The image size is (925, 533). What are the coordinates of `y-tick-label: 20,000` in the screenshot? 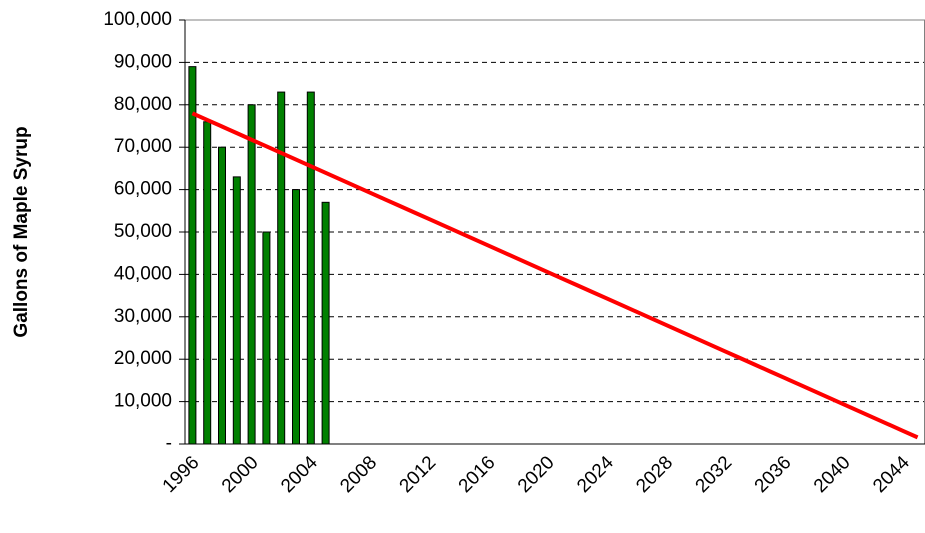 It's located at (143, 358).